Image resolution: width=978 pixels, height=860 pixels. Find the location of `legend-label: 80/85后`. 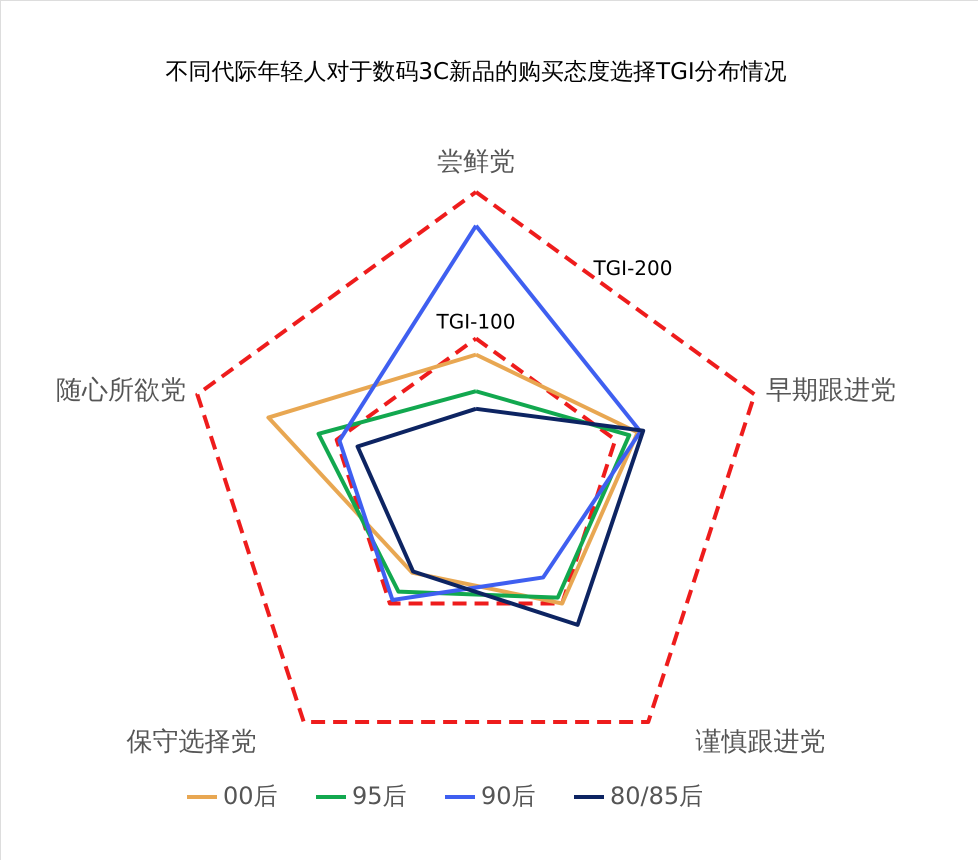

legend-label: 80/85后 is located at coordinates (657, 796).